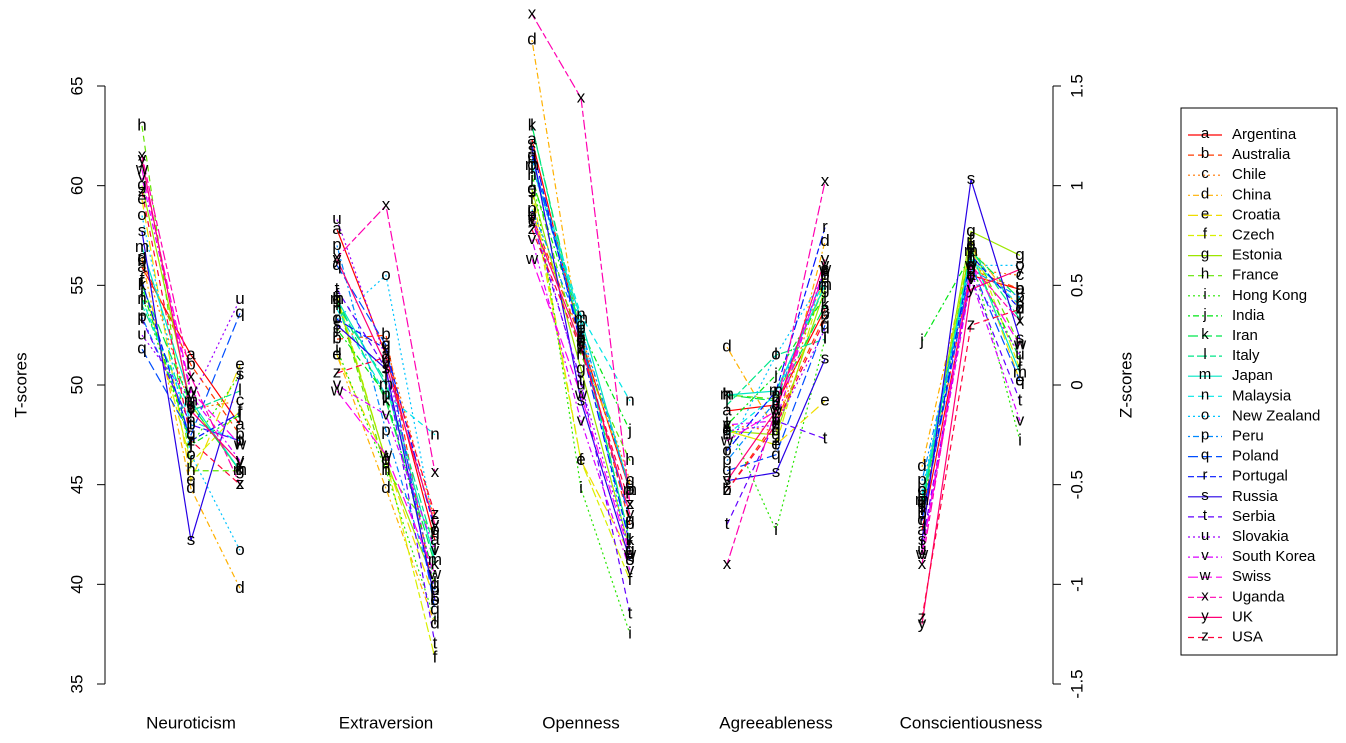  What do you see at coordinates (1076, 286) in the screenshot?
I see `y2-tick-label: 0.5` at bounding box center [1076, 286].